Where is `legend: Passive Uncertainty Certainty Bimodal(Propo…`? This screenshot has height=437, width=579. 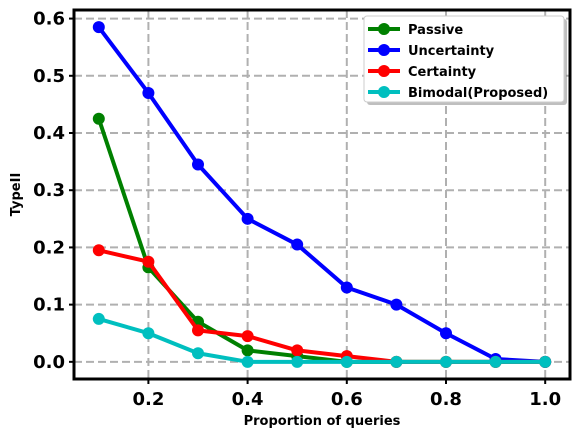
legend: Passive Uncertainty Certainty Bimodal(Propo… is located at coordinates (465, 60).